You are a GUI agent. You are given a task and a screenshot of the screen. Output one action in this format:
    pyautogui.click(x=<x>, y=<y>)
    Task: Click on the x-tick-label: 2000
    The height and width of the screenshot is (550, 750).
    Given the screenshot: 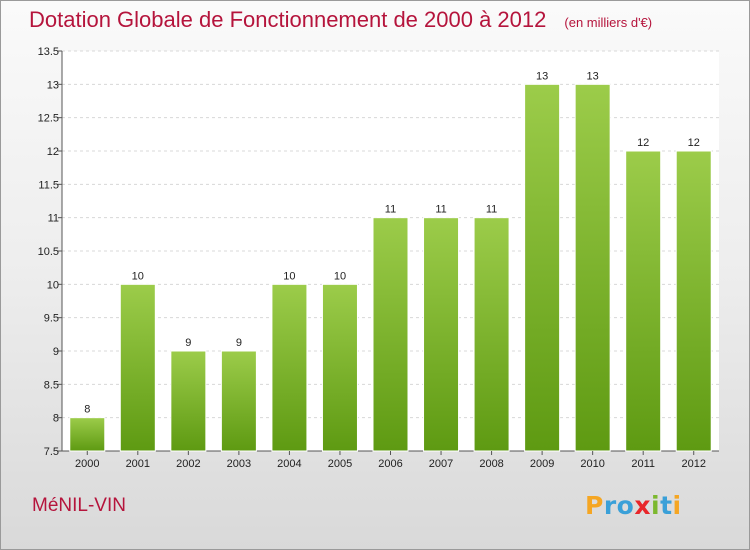 What is the action you would take?
    pyautogui.click(x=87, y=464)
    